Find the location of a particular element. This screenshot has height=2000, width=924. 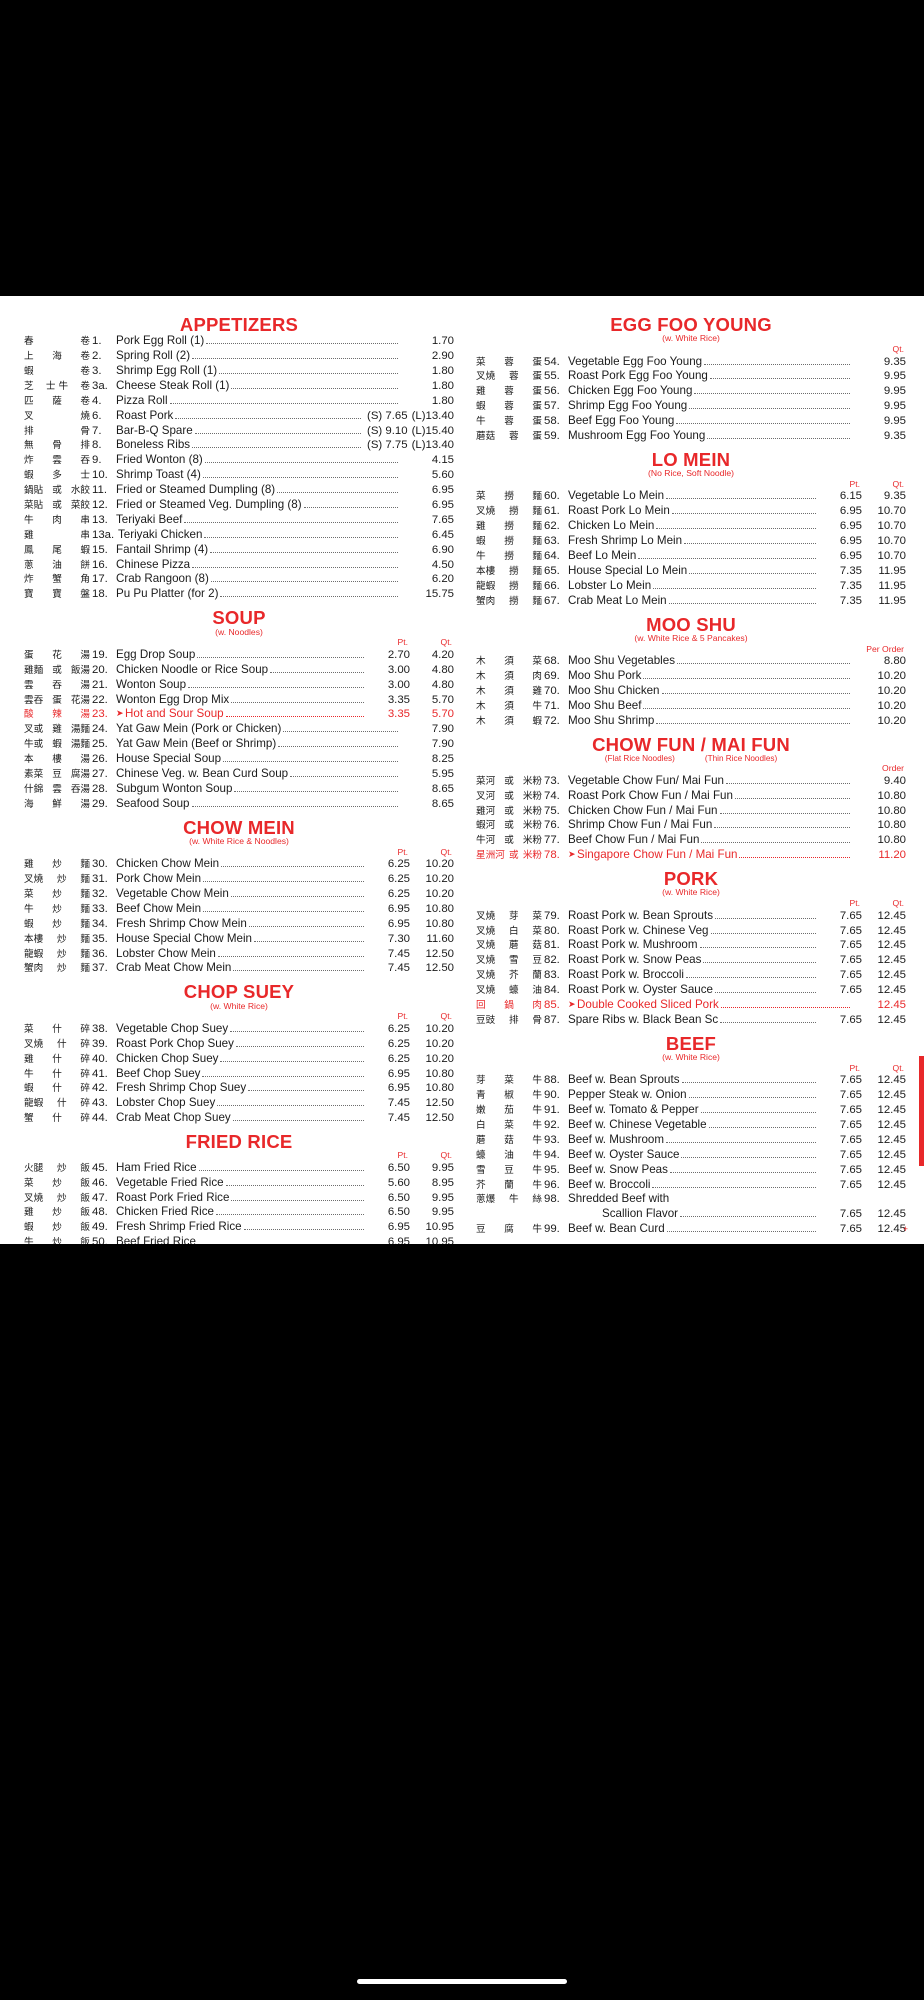

menu-item-row: 芥 蘭 牛 96. Beef w. Broccoli 7.65 12.45 is located at coordinates (691, 1185).